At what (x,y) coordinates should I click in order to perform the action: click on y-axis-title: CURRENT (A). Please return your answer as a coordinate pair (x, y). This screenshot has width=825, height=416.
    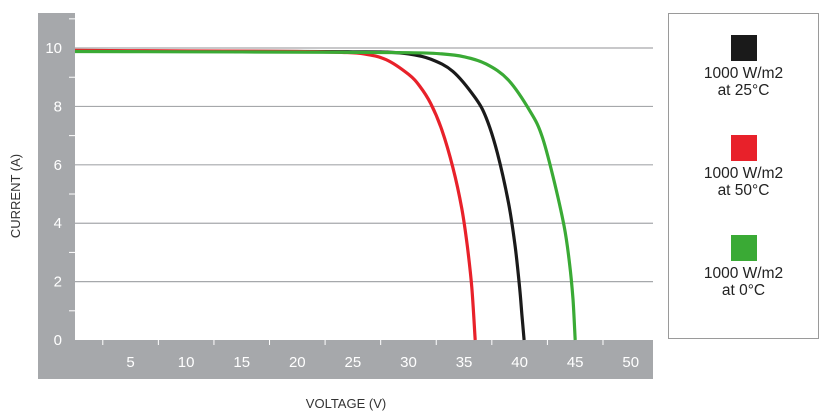
    Looking at the image, I should click on (15, 196).